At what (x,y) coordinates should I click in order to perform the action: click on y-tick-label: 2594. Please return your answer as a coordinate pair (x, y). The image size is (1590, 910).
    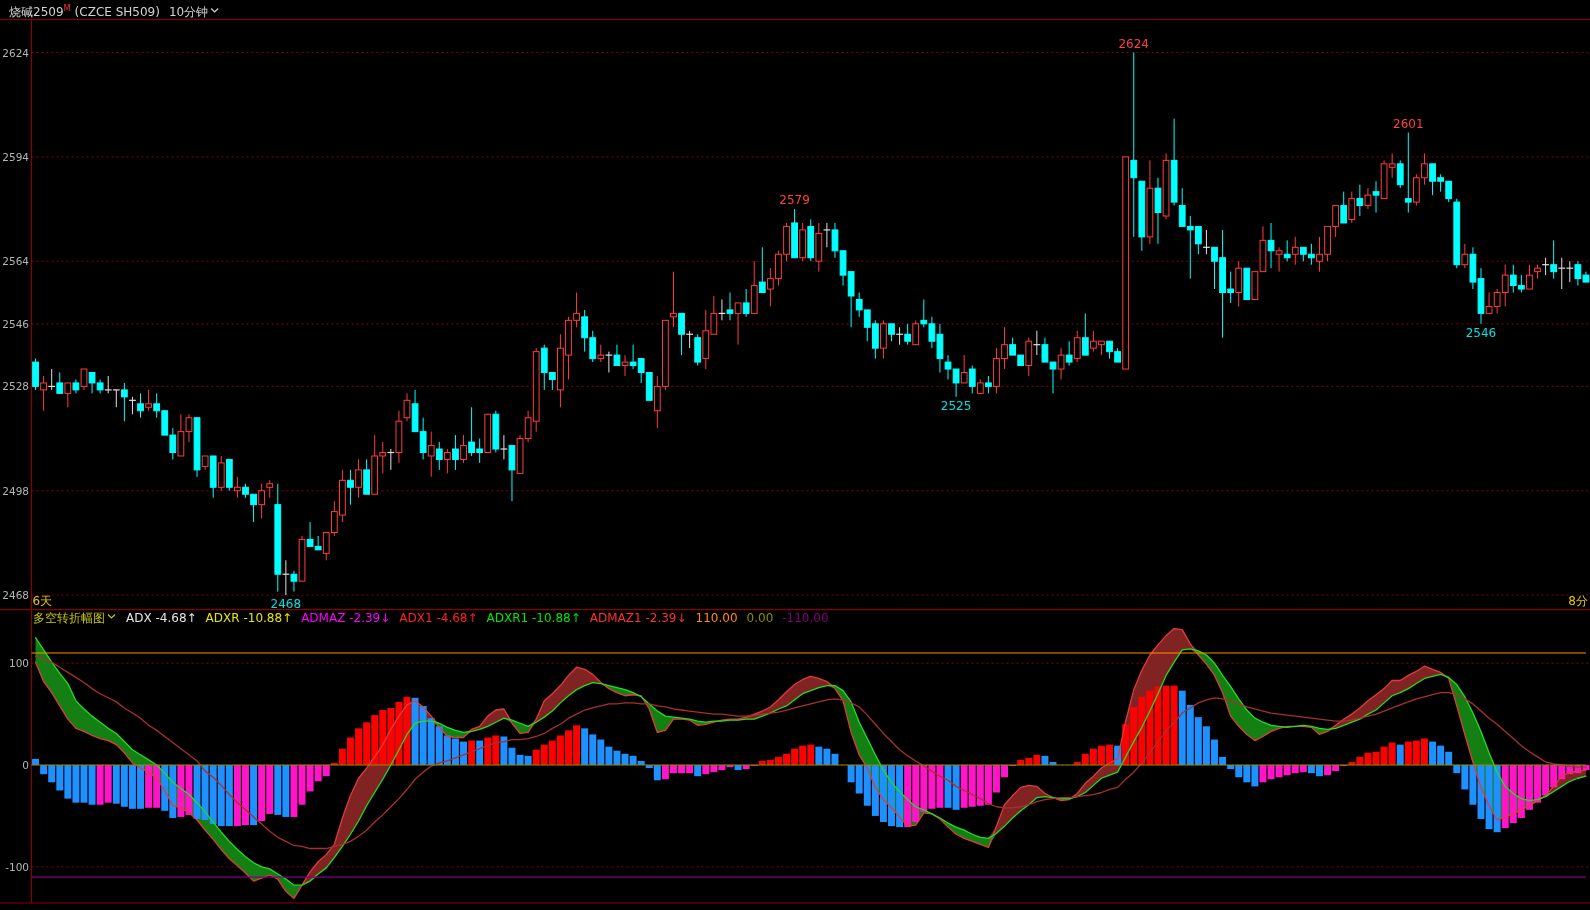
    Looking at the image, I should click on (16, 156).